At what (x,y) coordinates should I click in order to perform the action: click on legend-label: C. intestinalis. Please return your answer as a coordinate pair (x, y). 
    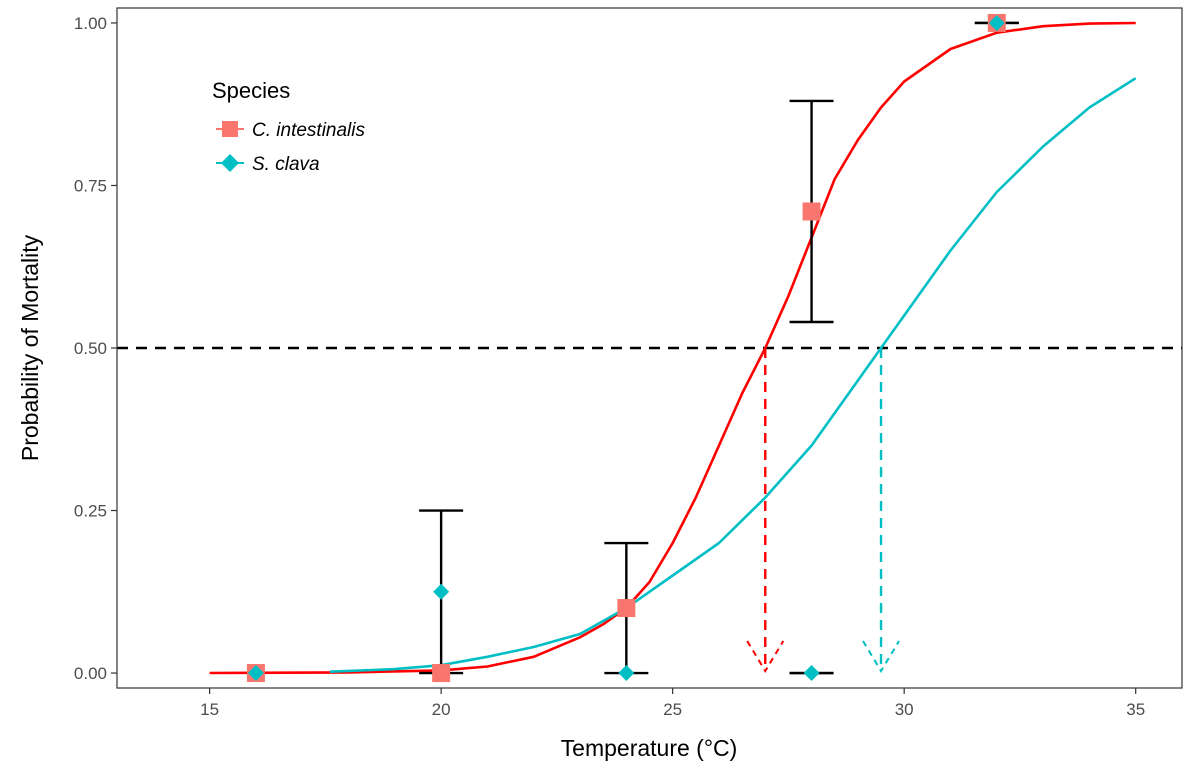
    Looking at the image, I should click on (308, 130).